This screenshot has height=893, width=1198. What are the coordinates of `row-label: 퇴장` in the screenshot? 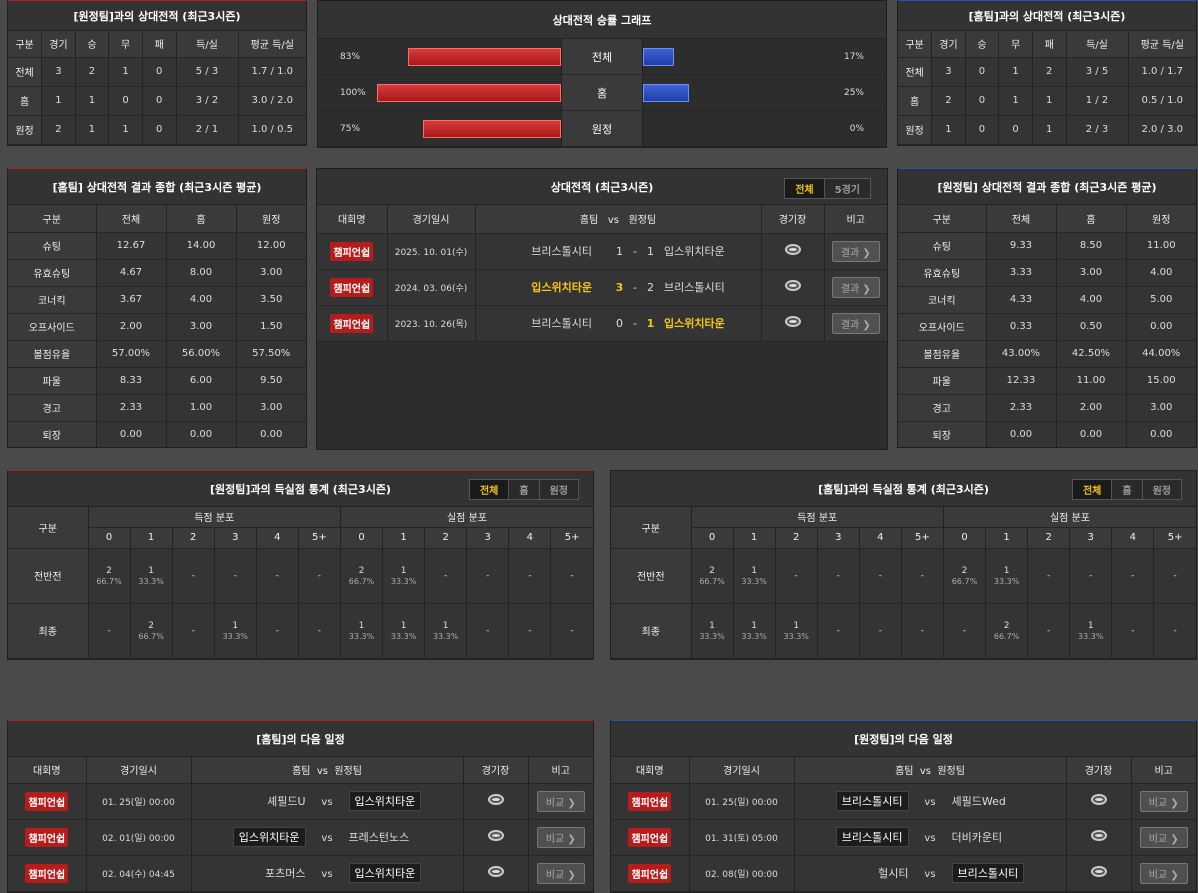 It's located at (52, 434).